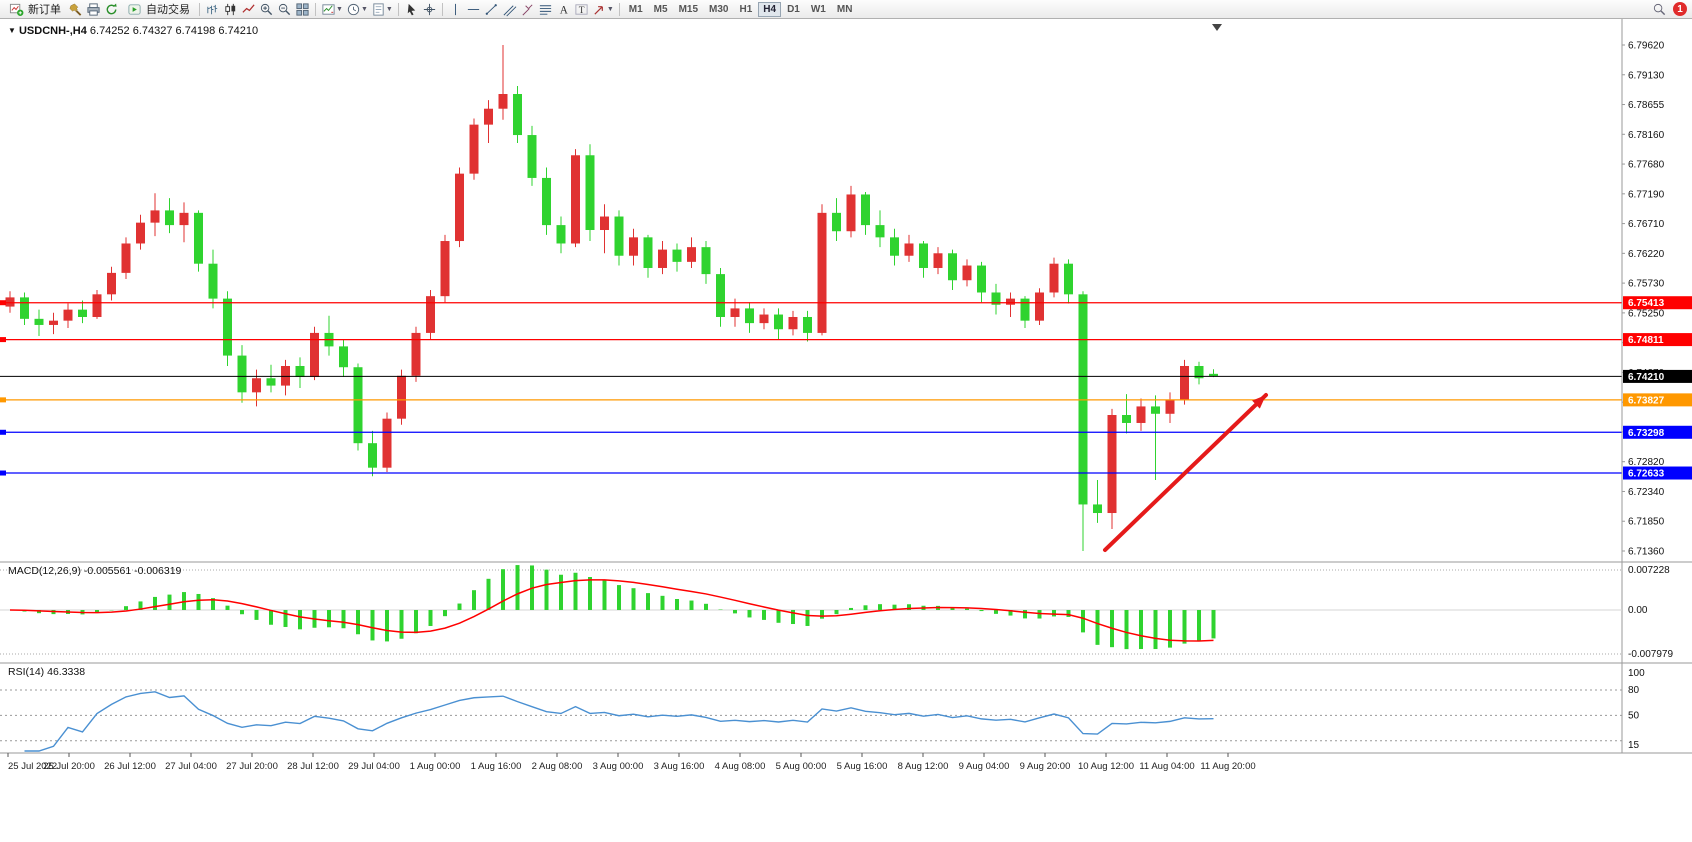 The height and width of the screenshot is (842, 1692). What do you see at coordinates (111, 9) in the screenshot?
I see `refresh-icon` at bounding box center [111, 9].